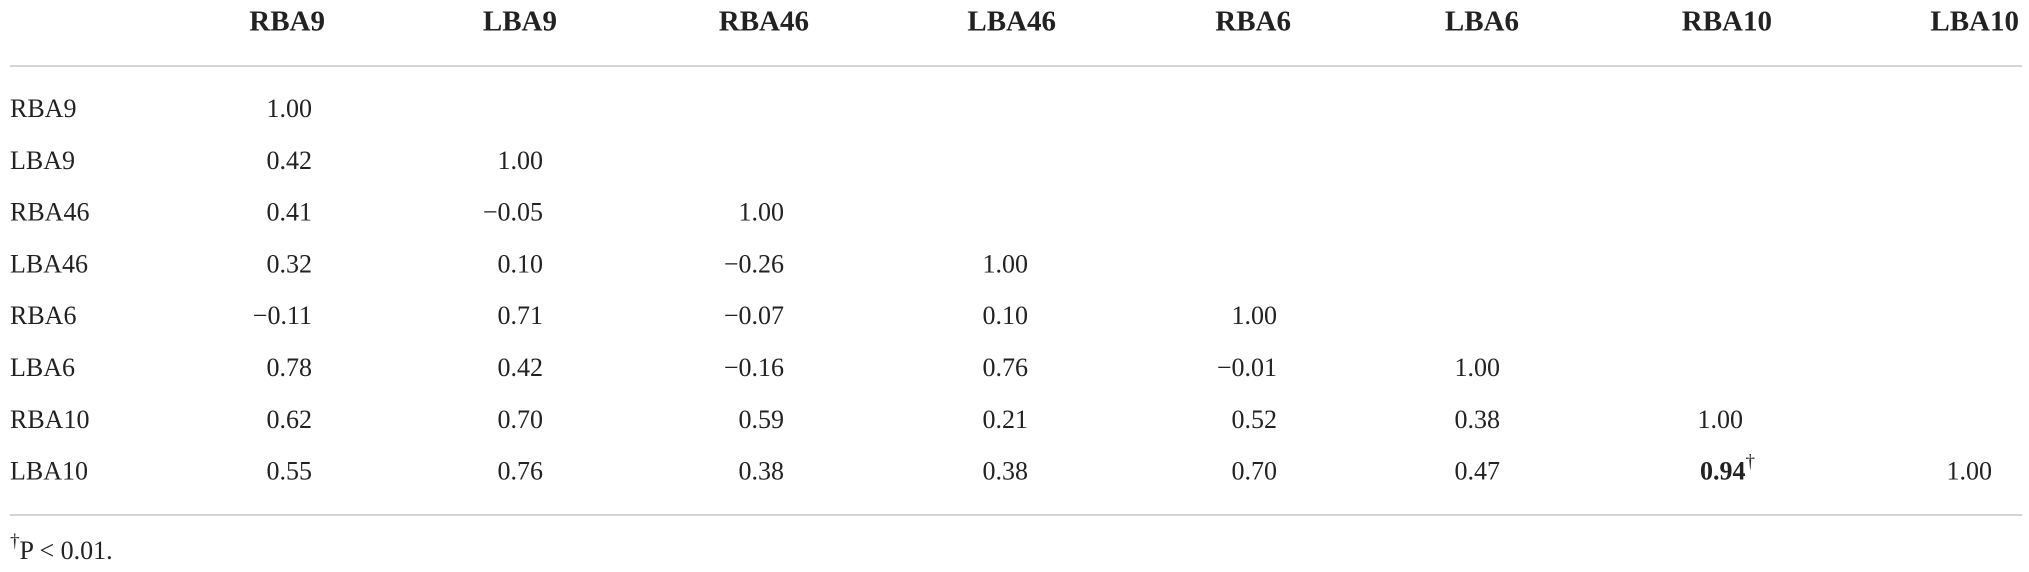 The image size is (2029, 572). I want to click on cell: 0.21, so click(1006, 419).